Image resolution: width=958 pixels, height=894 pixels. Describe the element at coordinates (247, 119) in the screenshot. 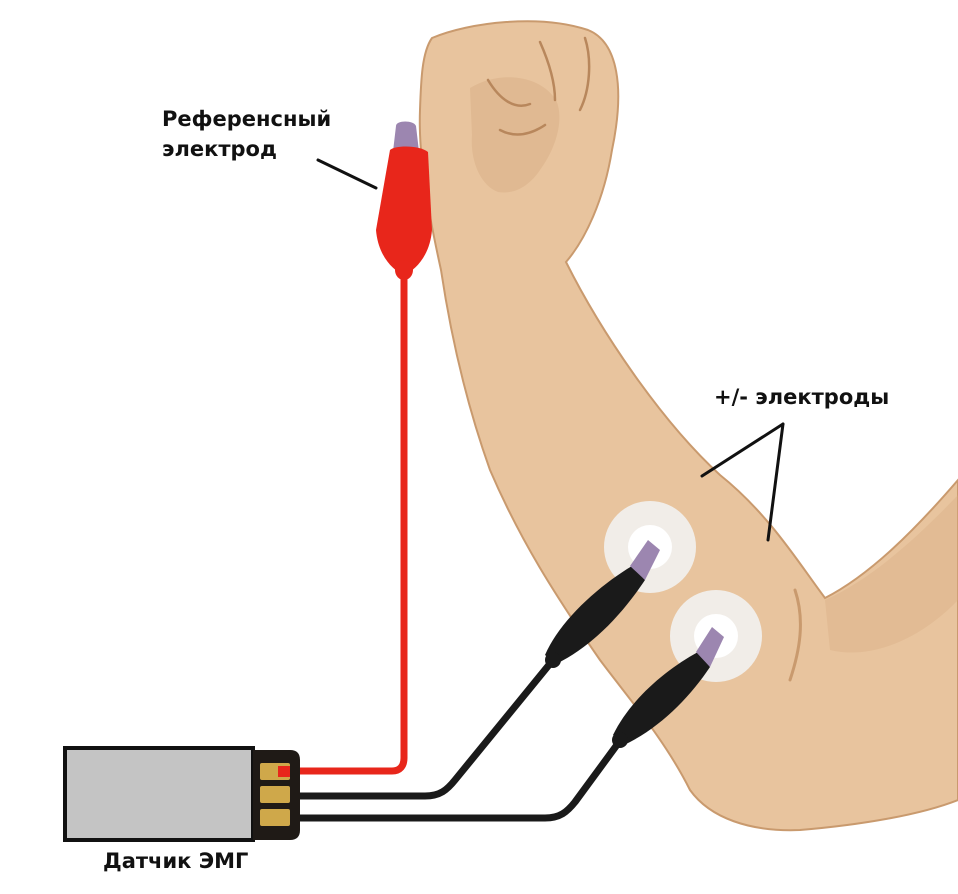

I see `reference-label-line1: Референсный` at that location.